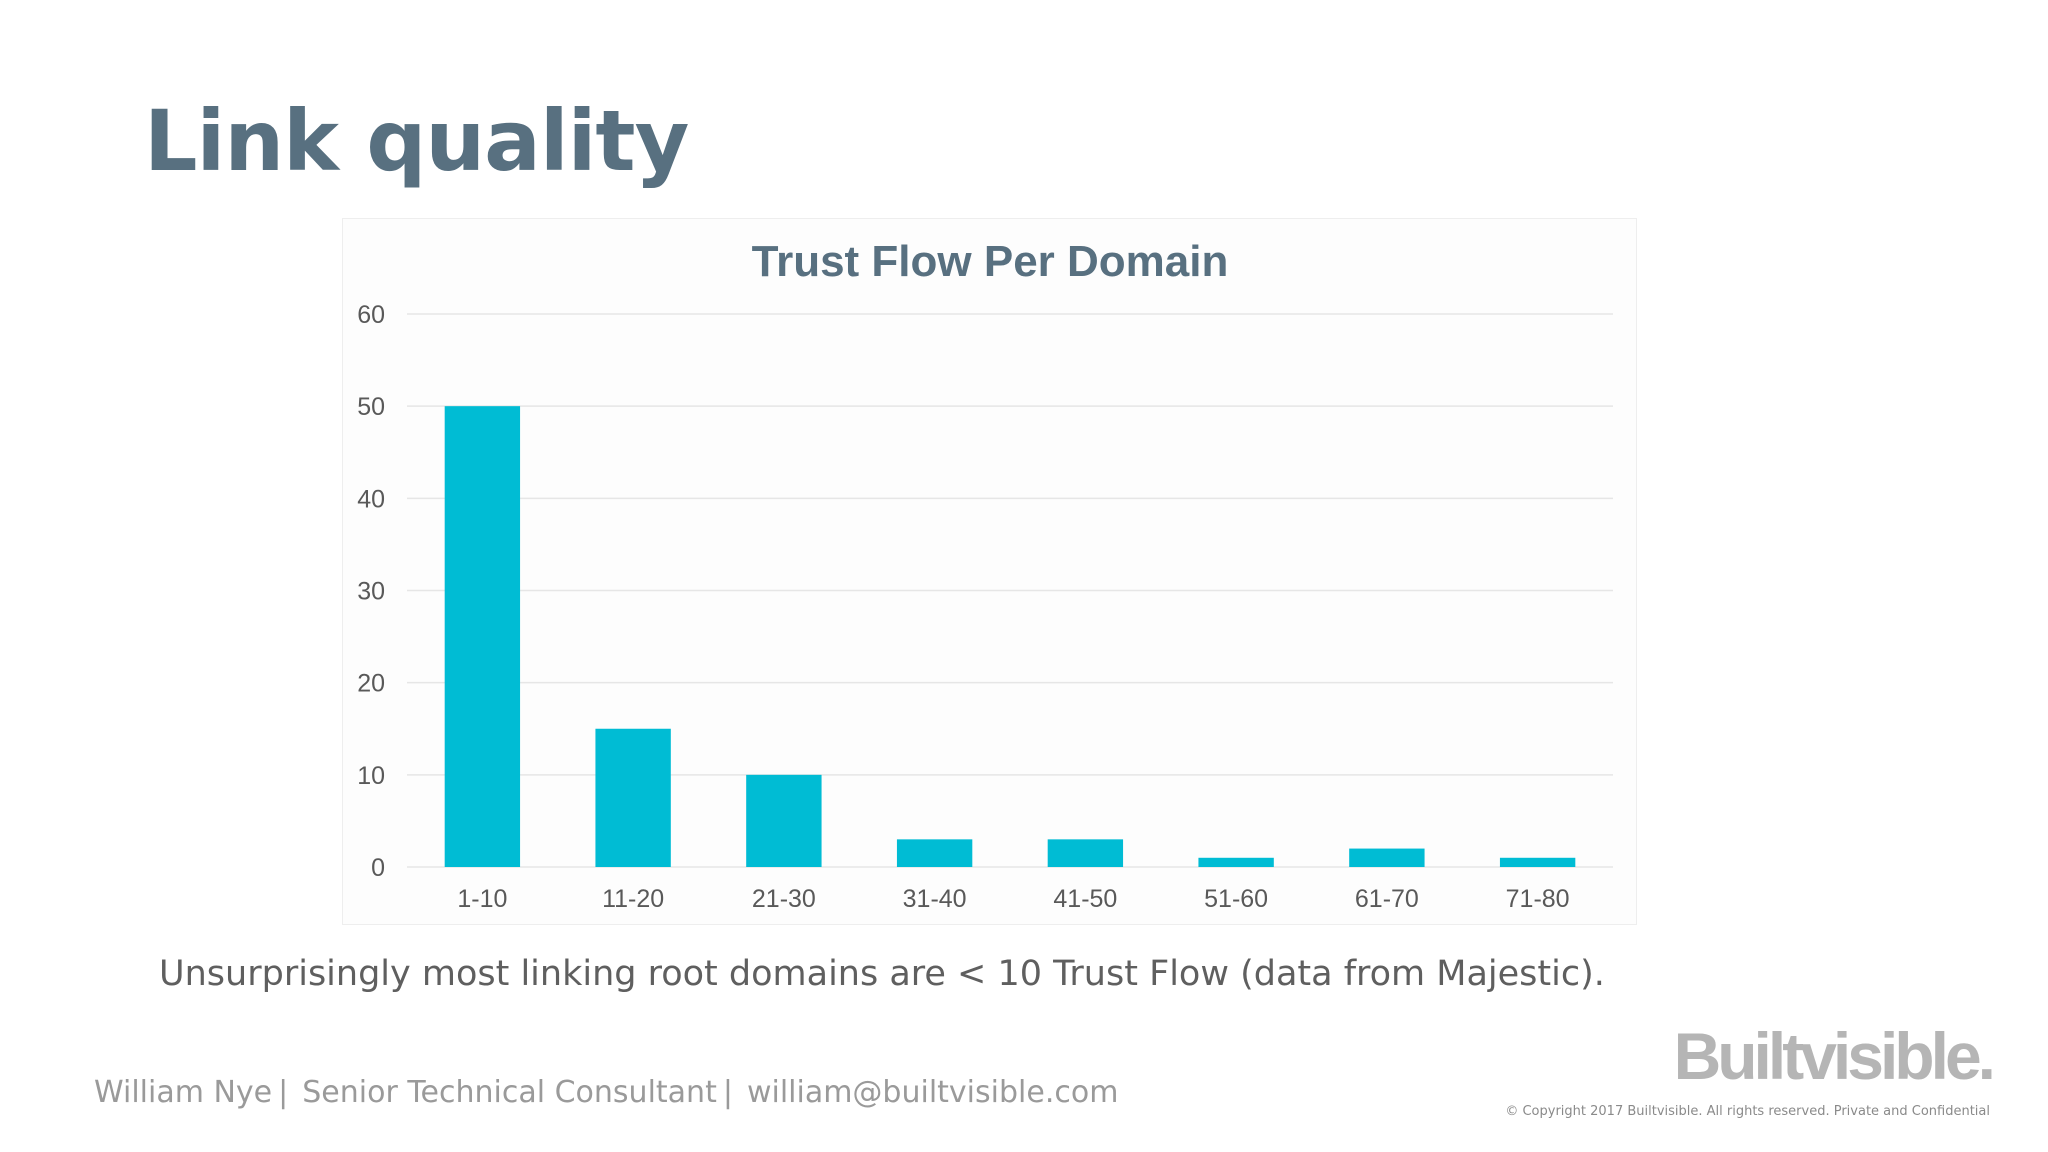 This screenshot has width=2048, height=1152. I want to click on y-tick-label: 0, so click(378, 868).